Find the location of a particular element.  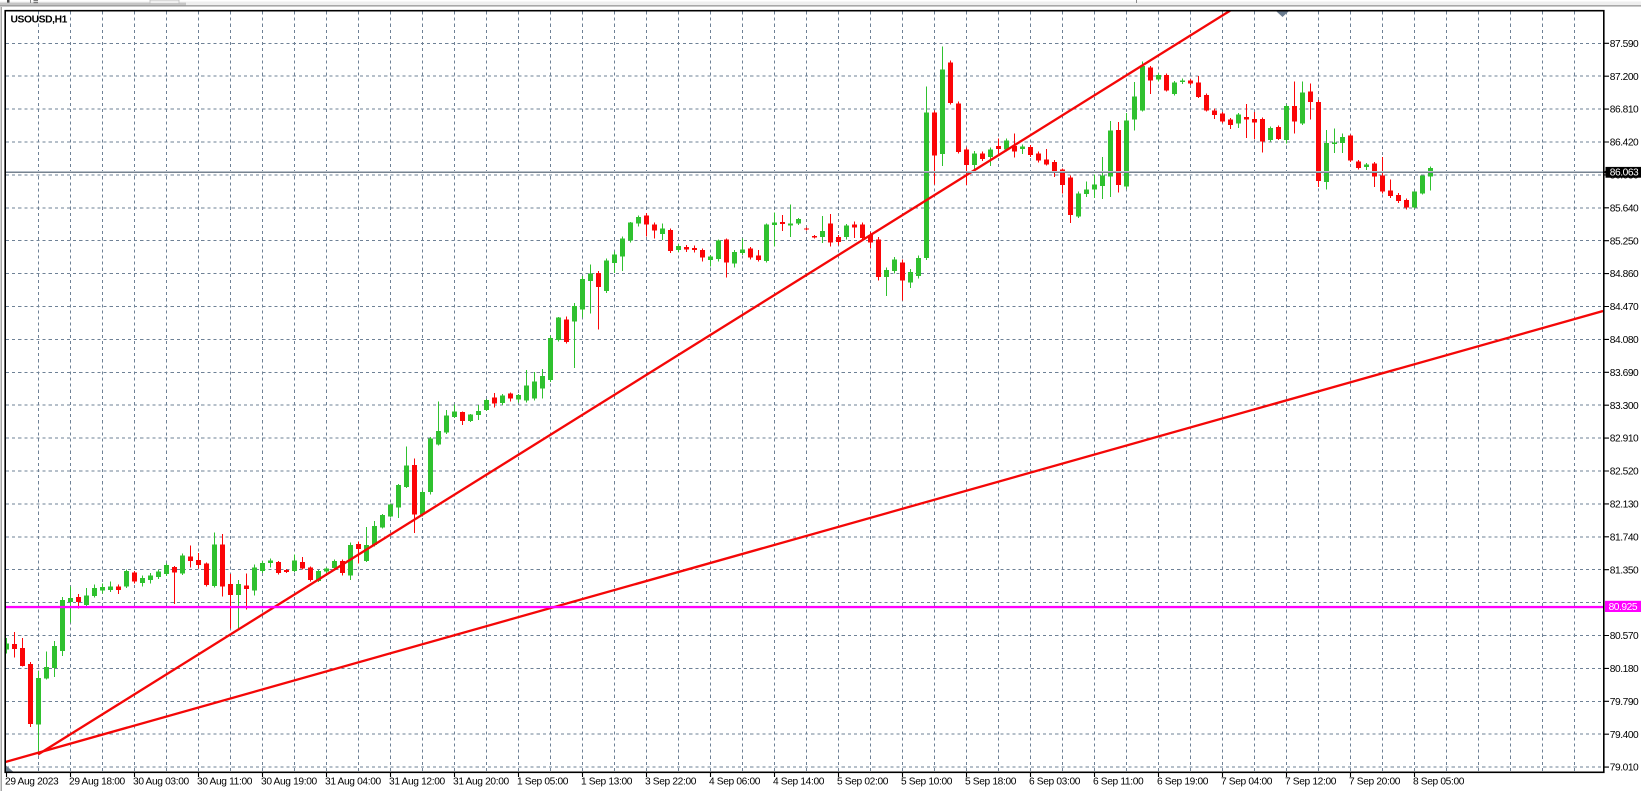

svg-text: 6 Sep 19:00 is located at coordinates (1183, 782).